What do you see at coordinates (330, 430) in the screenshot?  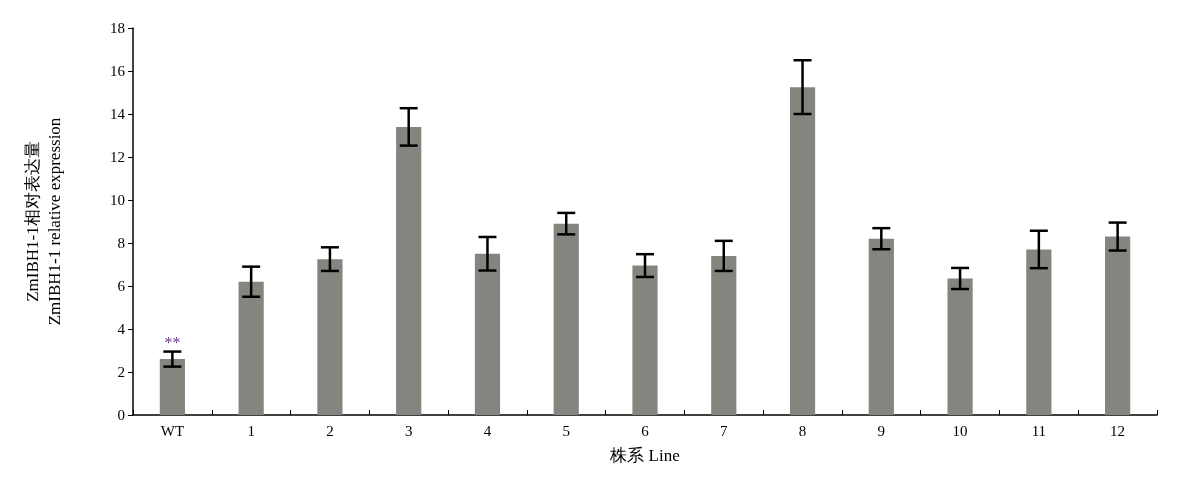 I see `x-tick-label: 2` at bounding box center [330, 430].